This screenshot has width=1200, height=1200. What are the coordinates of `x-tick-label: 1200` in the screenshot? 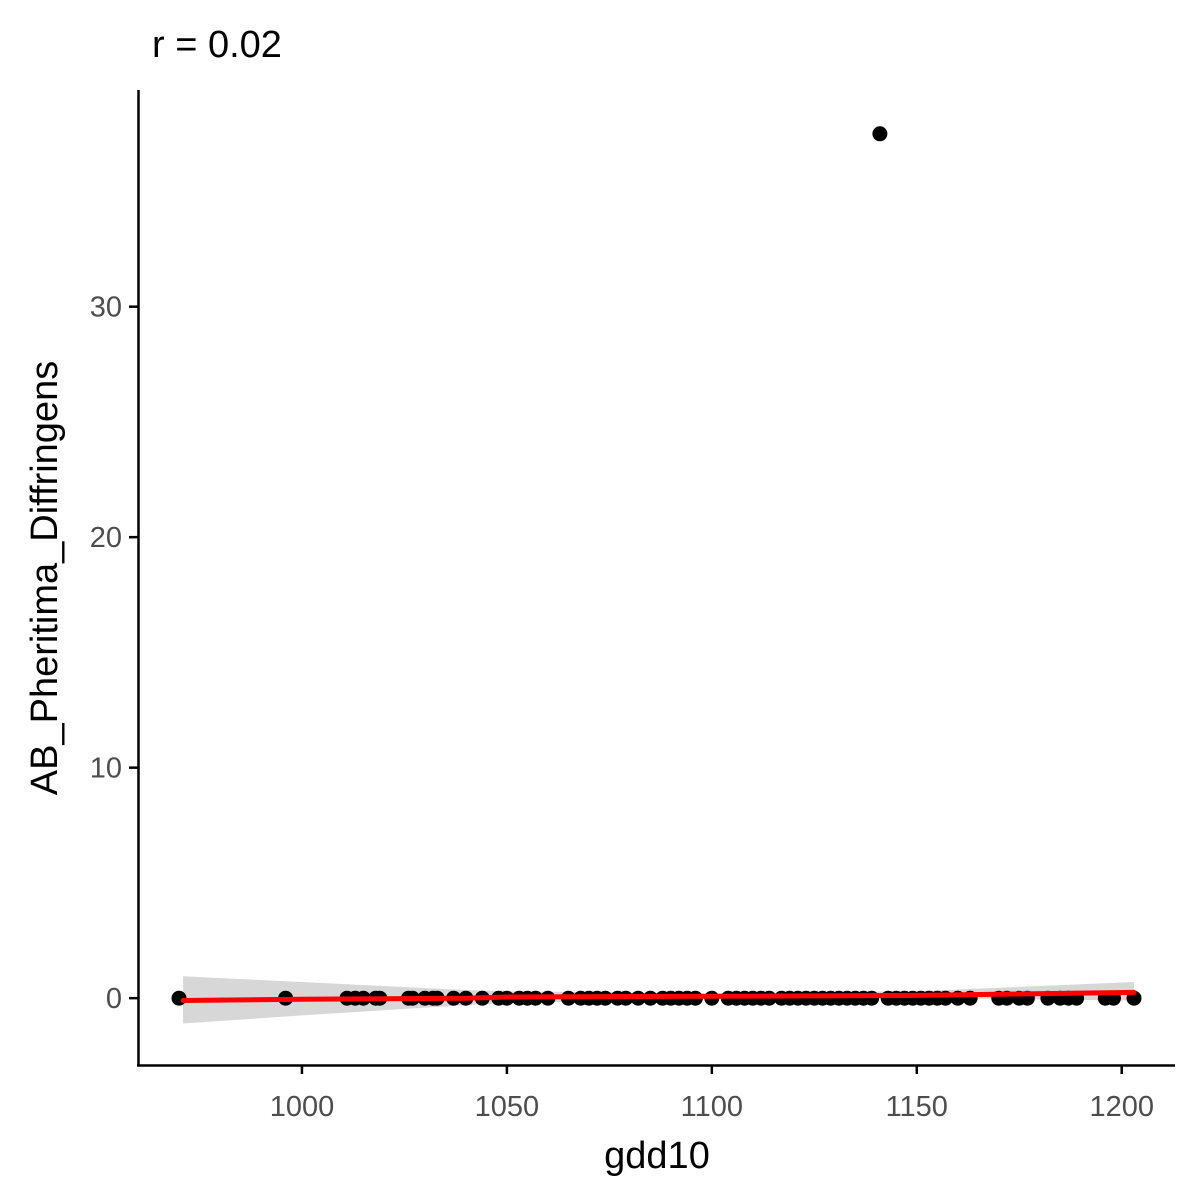 It's located at (1121, 1107).